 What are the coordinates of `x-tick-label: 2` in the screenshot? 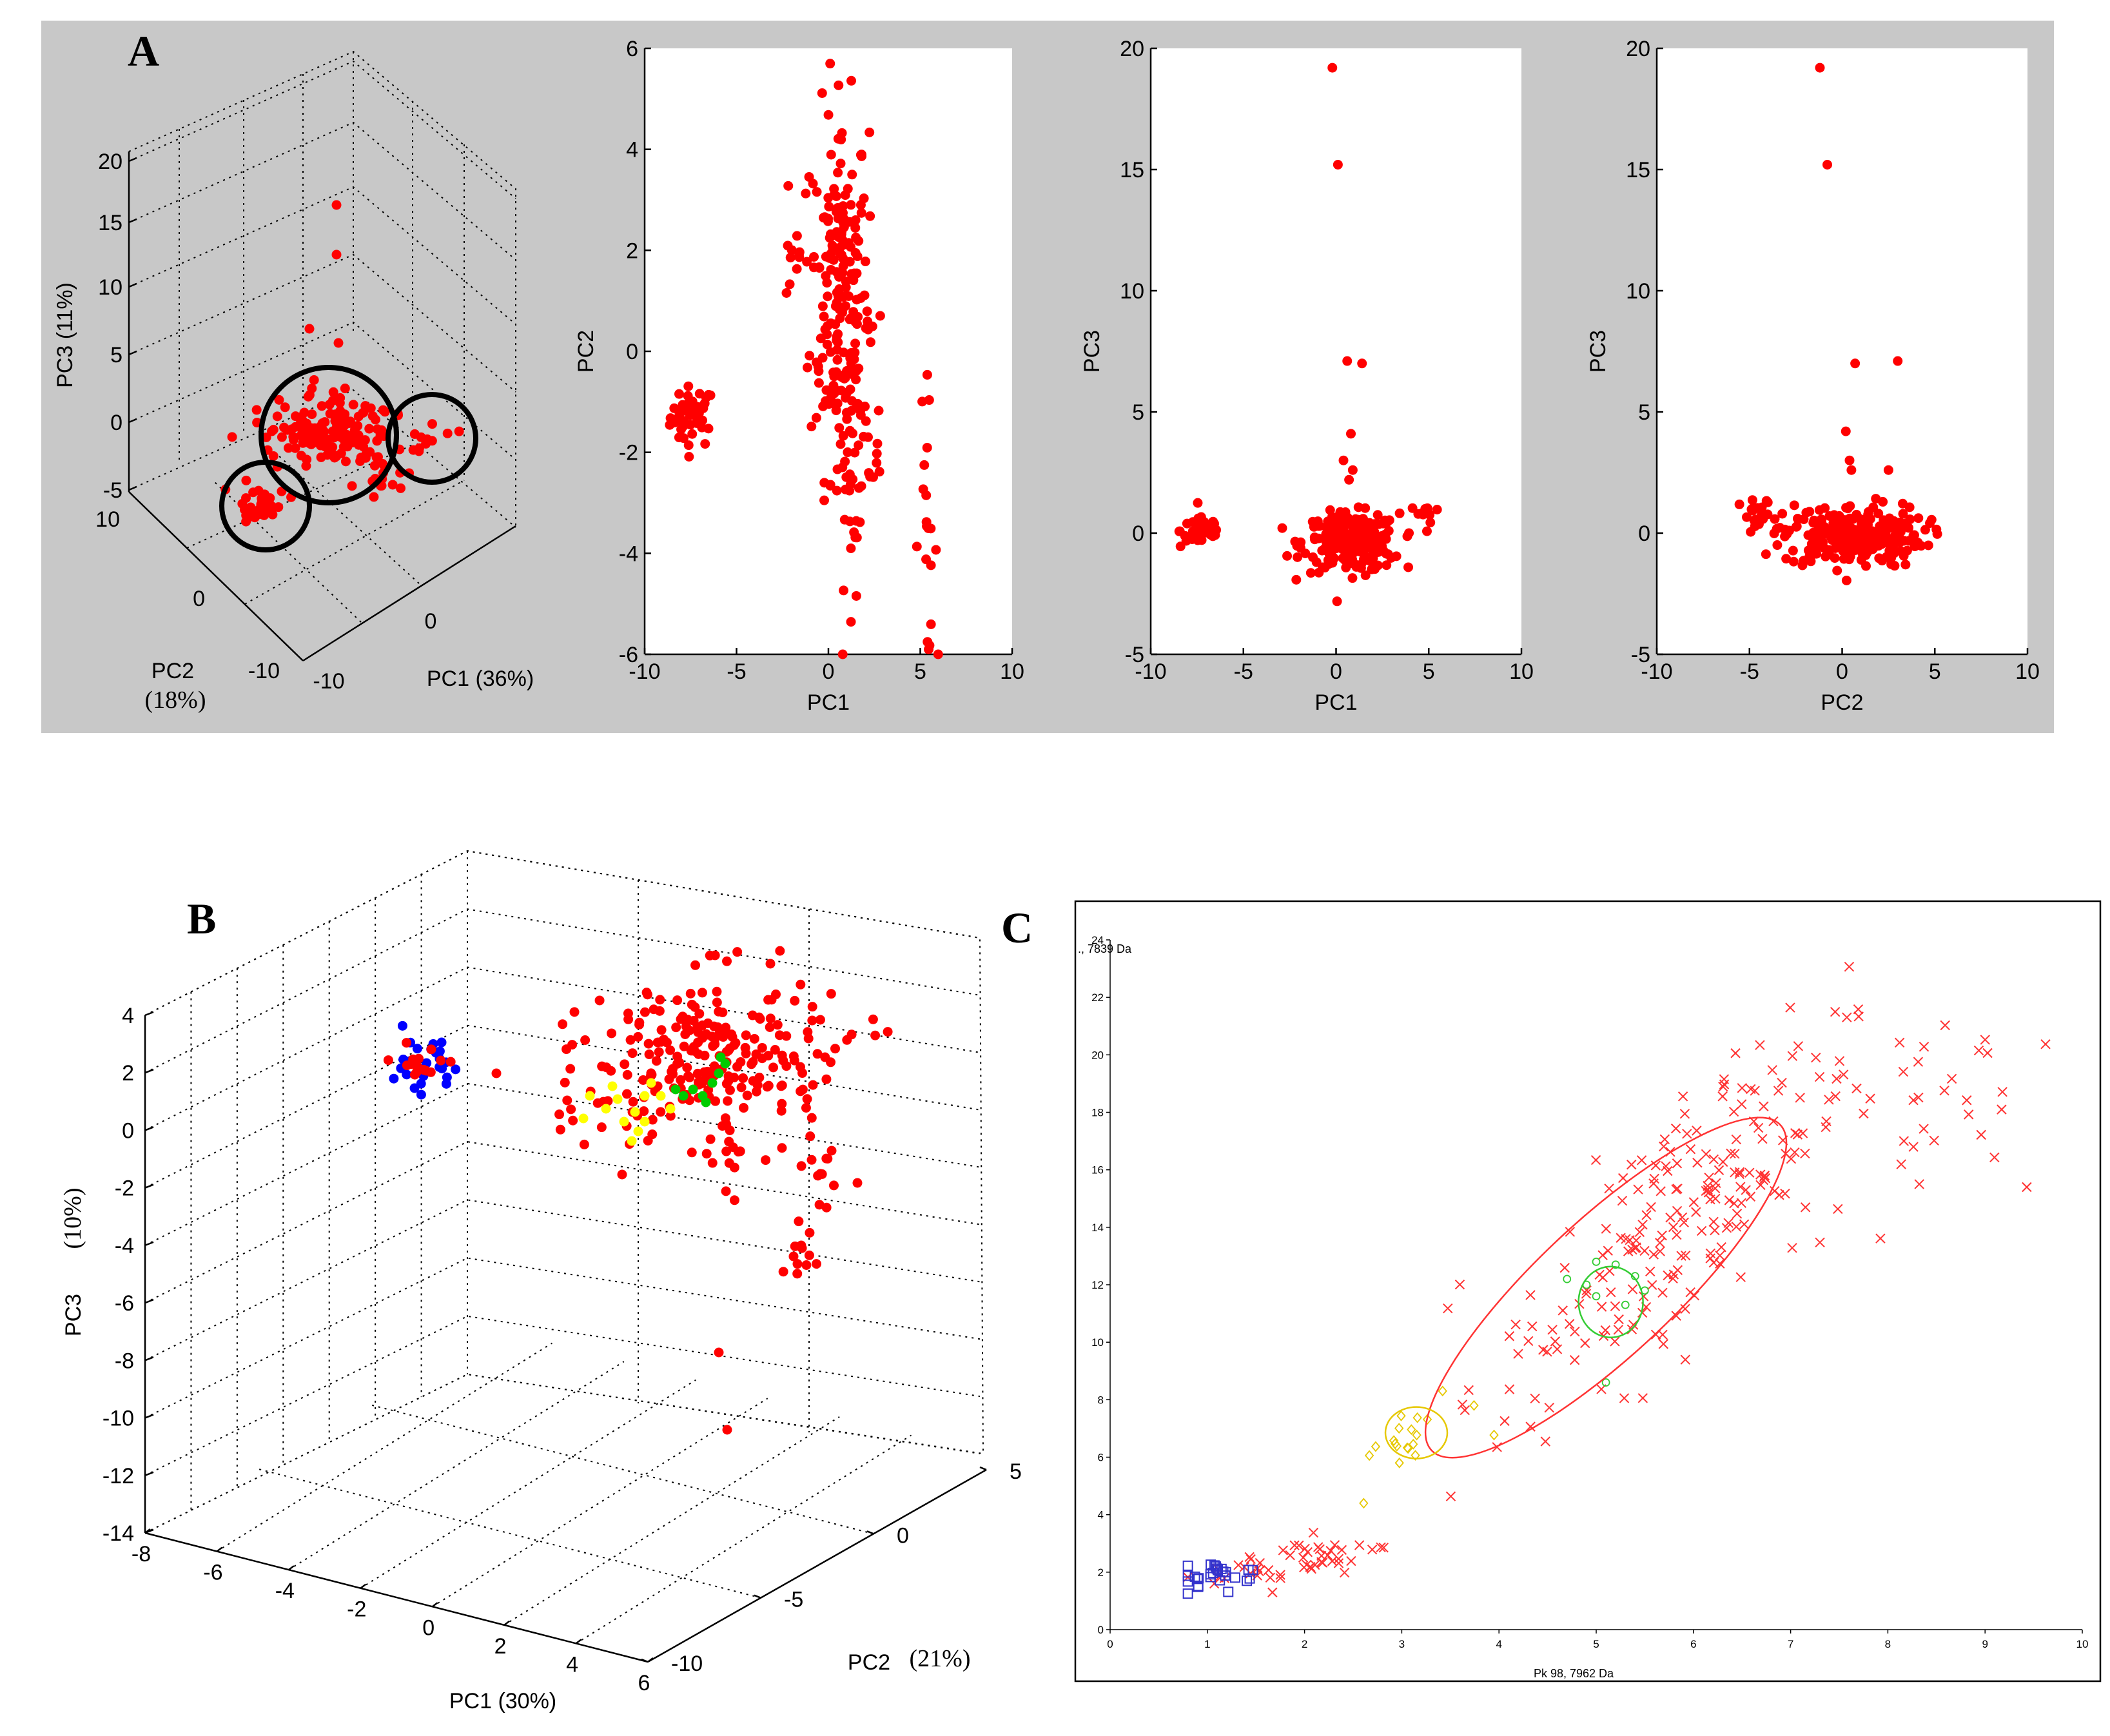 It's located at (500, 1646).